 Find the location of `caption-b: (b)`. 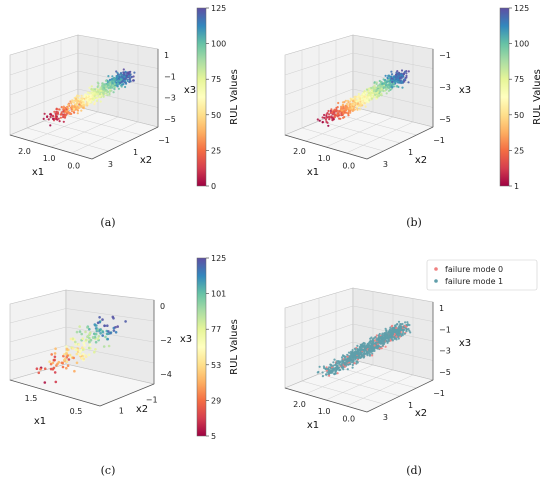

caption-b: (b) is located at coordinates (414, 222).